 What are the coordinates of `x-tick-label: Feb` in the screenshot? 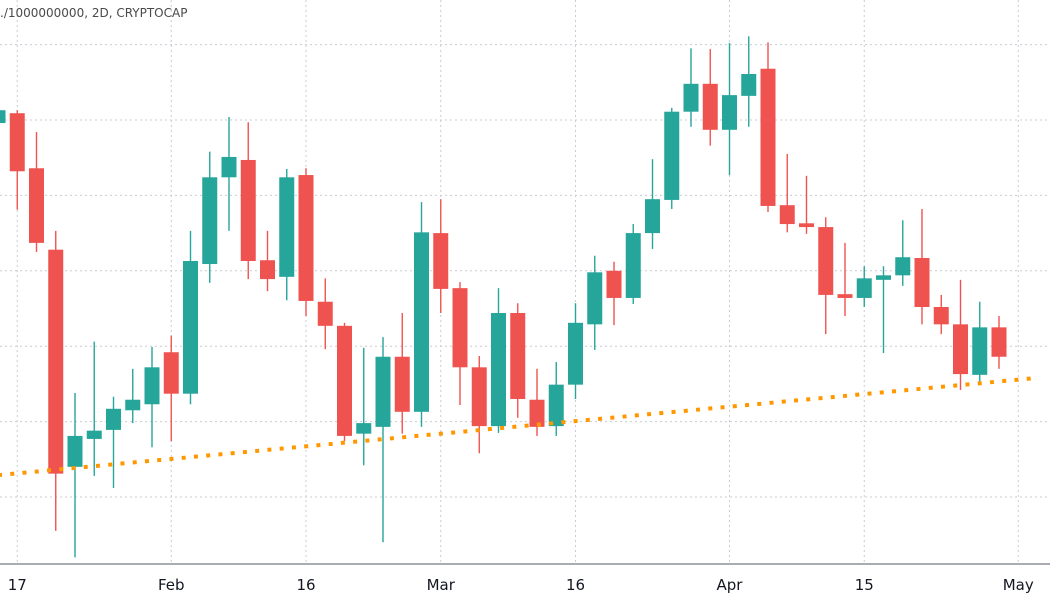 It's located at (171, 585).